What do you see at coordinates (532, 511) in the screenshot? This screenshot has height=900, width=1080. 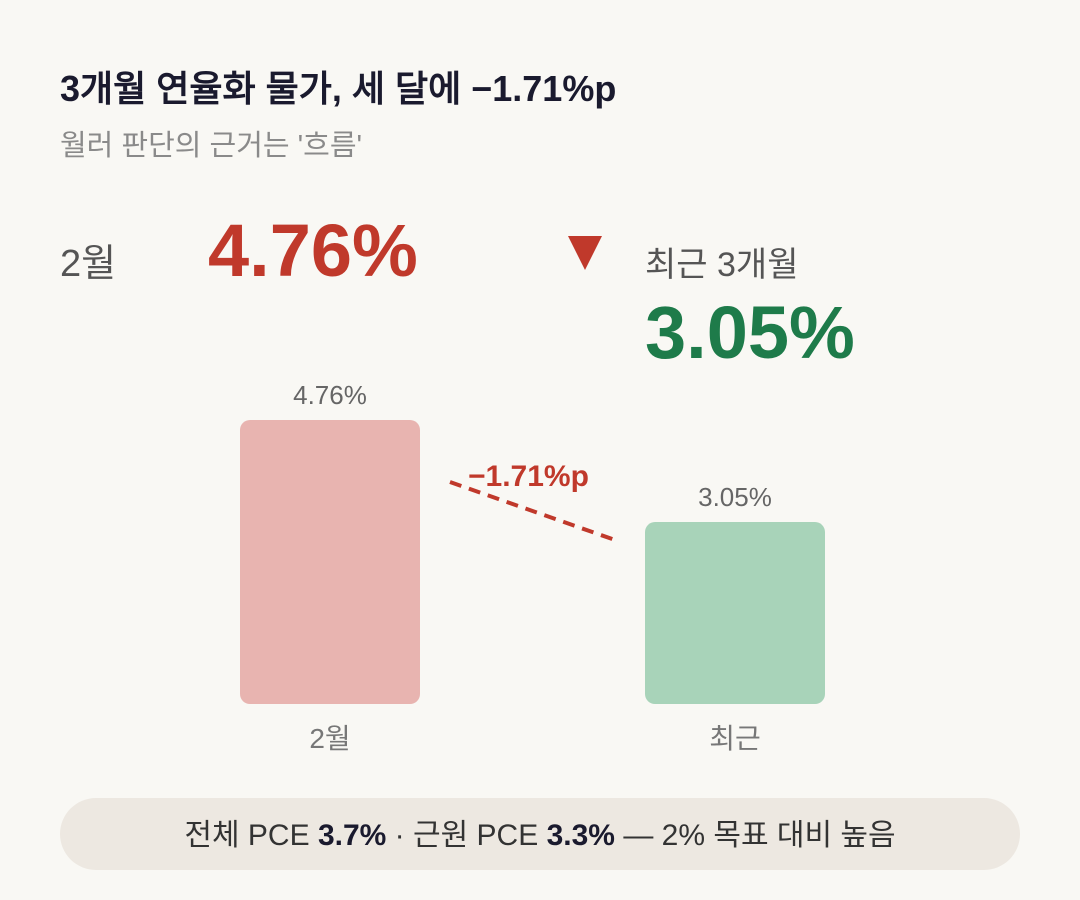 I see `change-line` at bounding box center [532, 511].